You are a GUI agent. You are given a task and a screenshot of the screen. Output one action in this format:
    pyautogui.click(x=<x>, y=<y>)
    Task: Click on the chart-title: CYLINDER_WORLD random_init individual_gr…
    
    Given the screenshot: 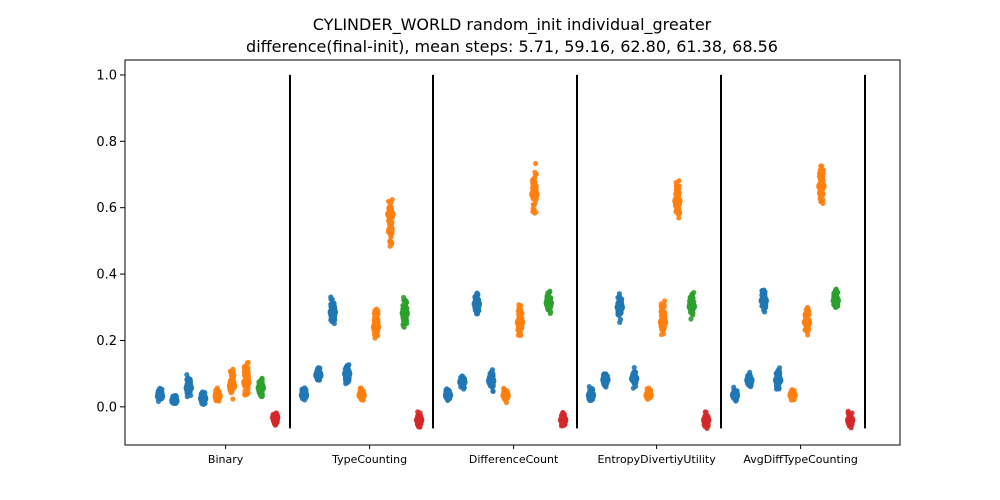 What is the action you would take?
    pyautogui.click(x=512, y=25)
    